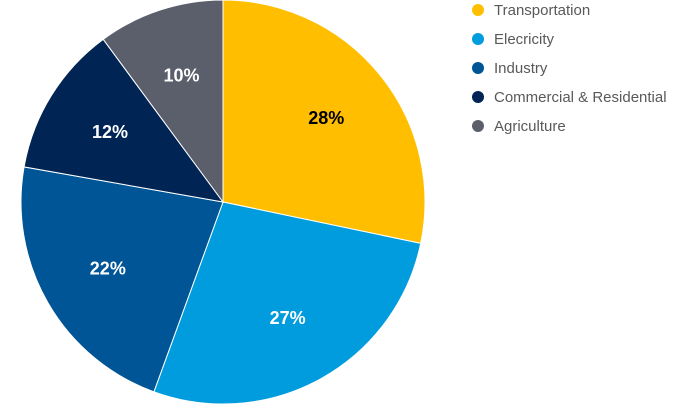 This screenshot has height=405, width=683. What do you see at coordinates (110, 132) in the screenshot?
I see `pie-slice-label-4: 12%` at bounding box center [110, 132].